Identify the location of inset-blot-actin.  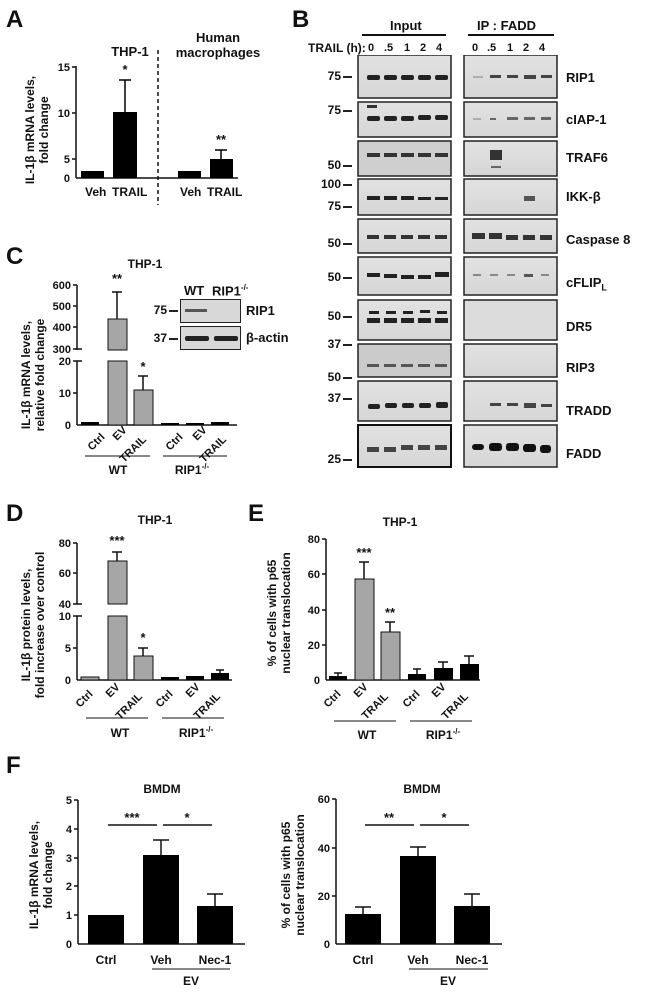
(210, 338).